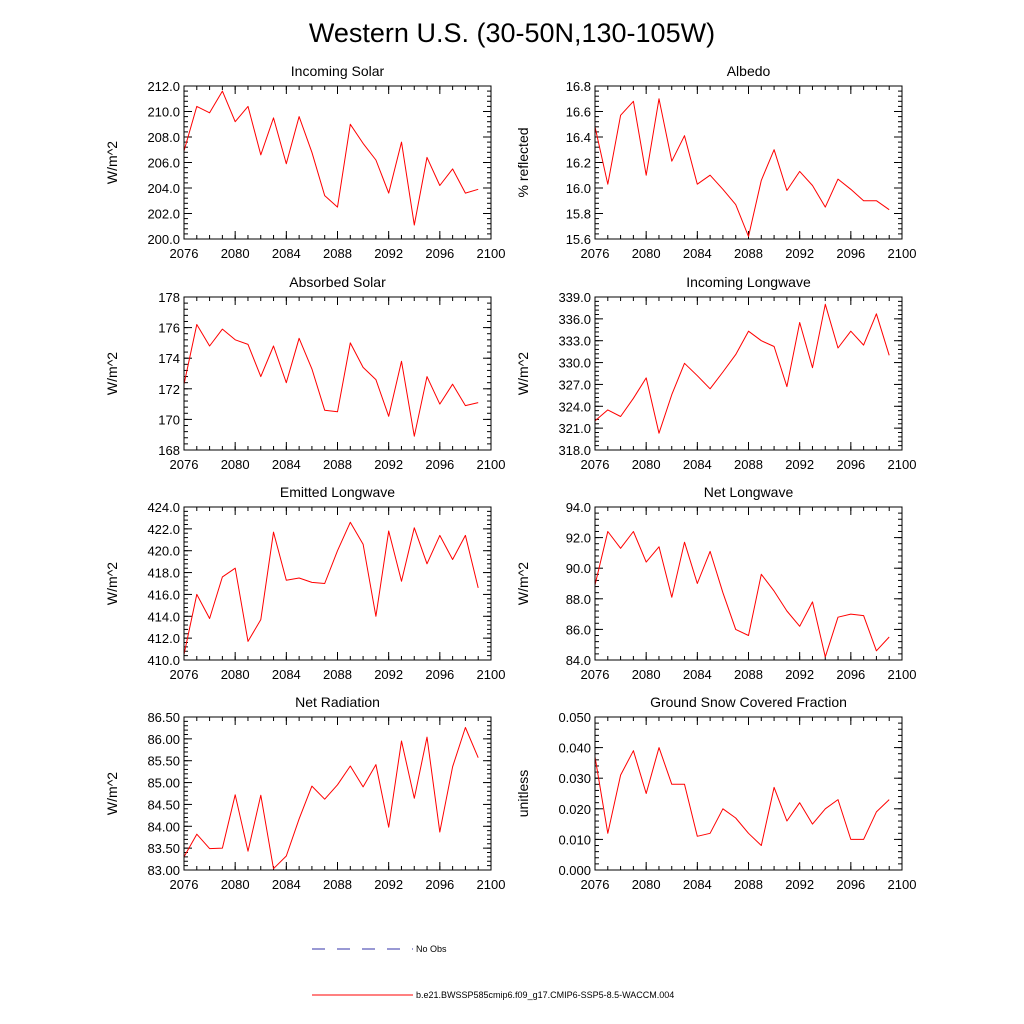  I want to click on y-tick-label: 85.50, so click(163, 761).